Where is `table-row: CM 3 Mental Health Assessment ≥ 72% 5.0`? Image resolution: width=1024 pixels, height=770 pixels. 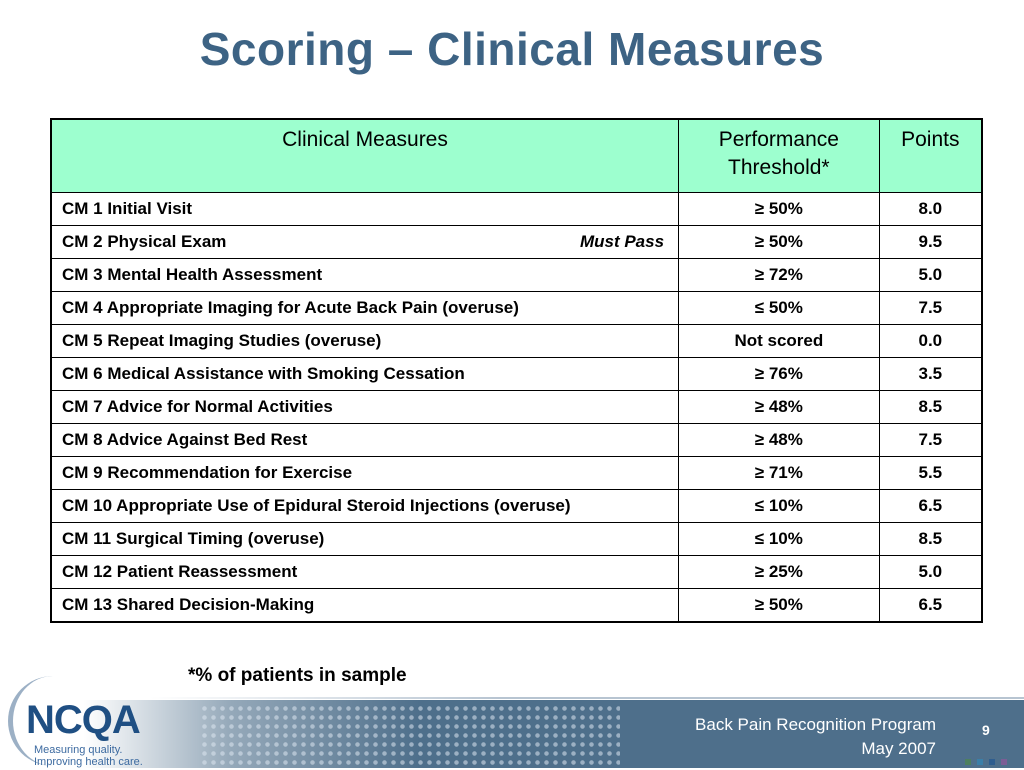
table-row: CM 3 Mental Health Assessment ≥ 72% 5.0 is located at coordinates (516, 275).